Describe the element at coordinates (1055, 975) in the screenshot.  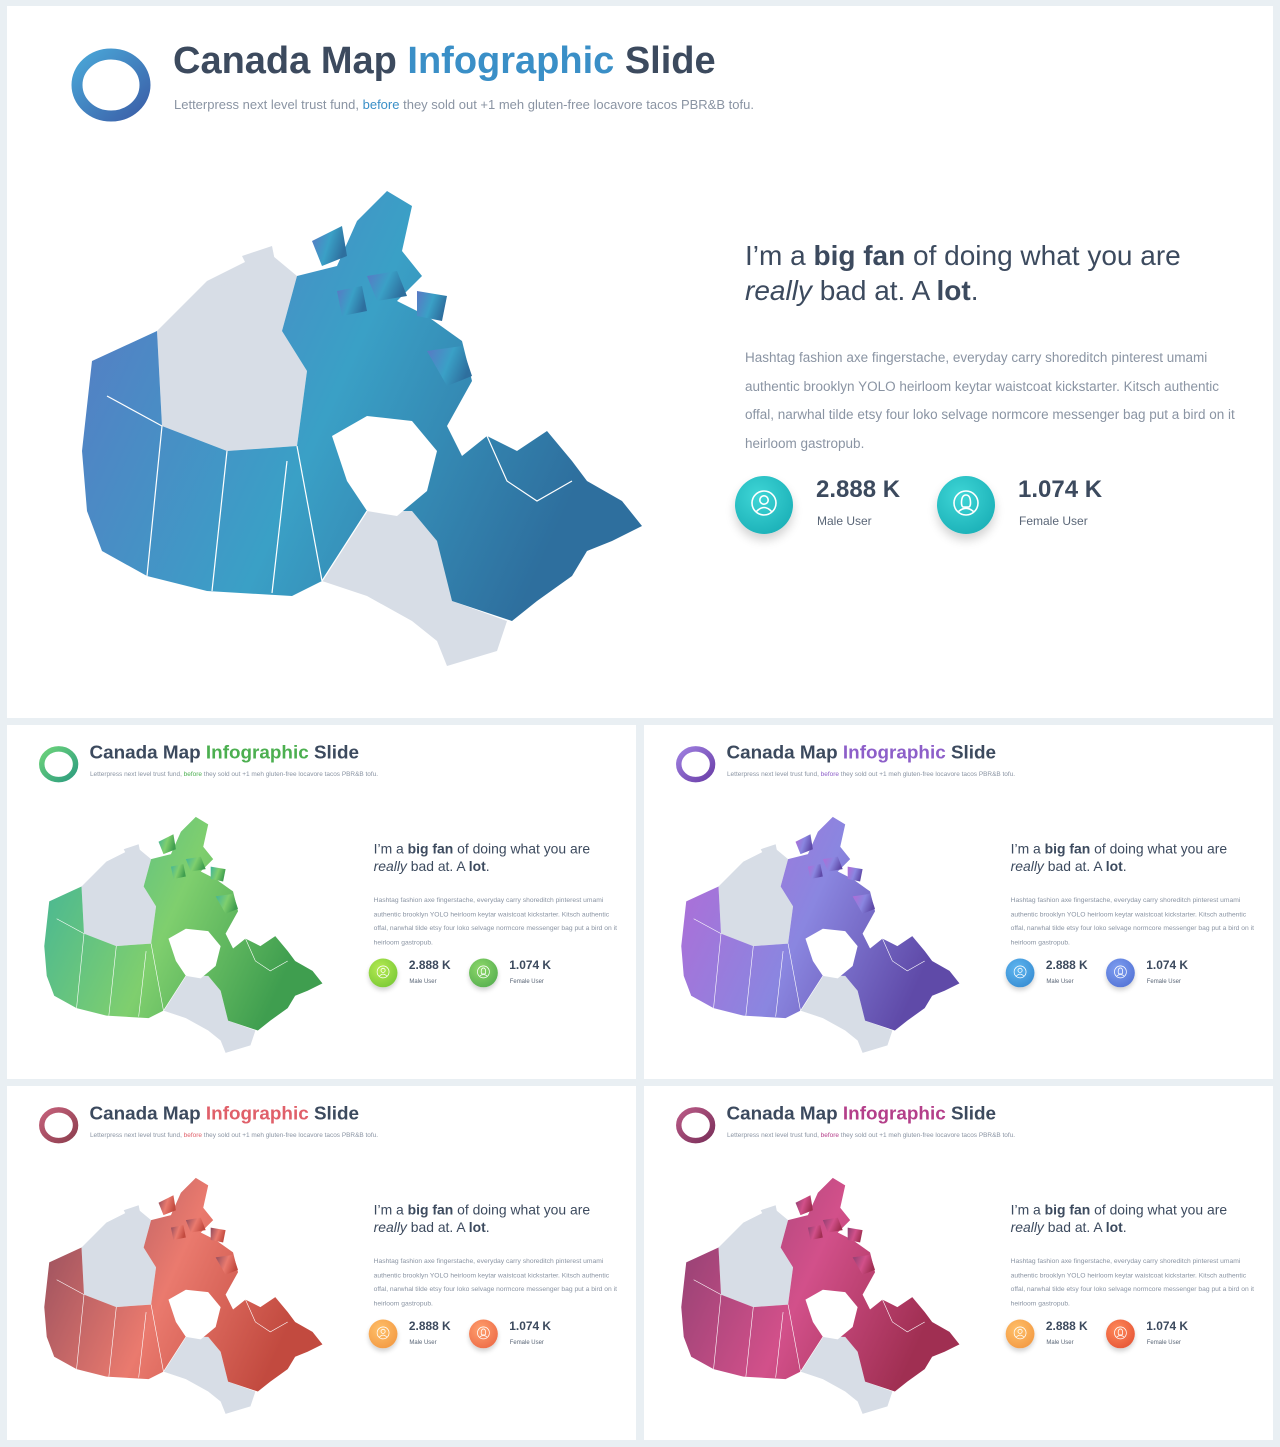
I see `male-user-stat: 2.888 K Male User` at that location.